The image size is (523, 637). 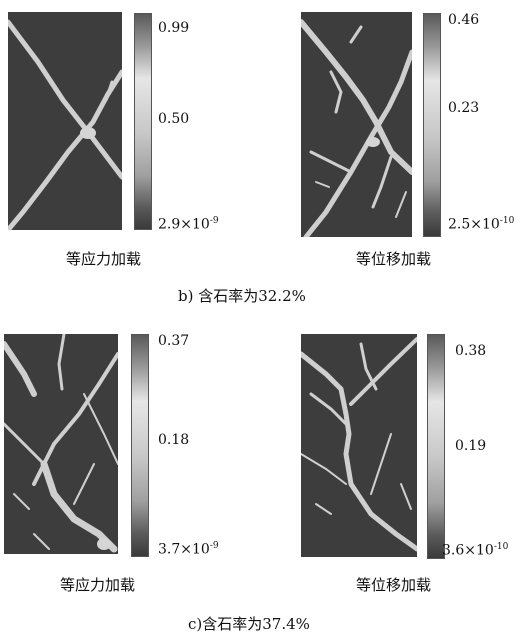 What do you see at coordinates (65, 121) in the screenshot?
I see `damage-map-b-stress` at bounding box center [65, 121].